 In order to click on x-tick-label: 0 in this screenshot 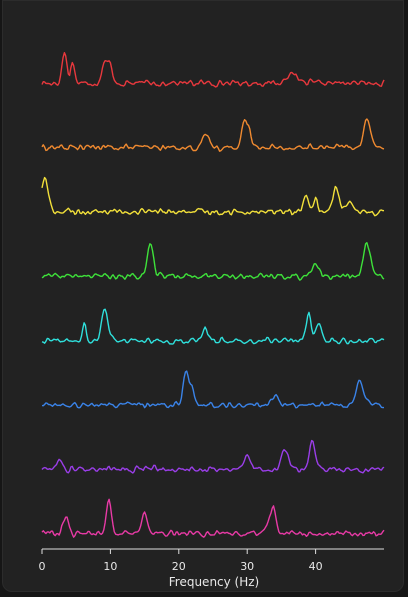, I will do `click(42, 566)`.